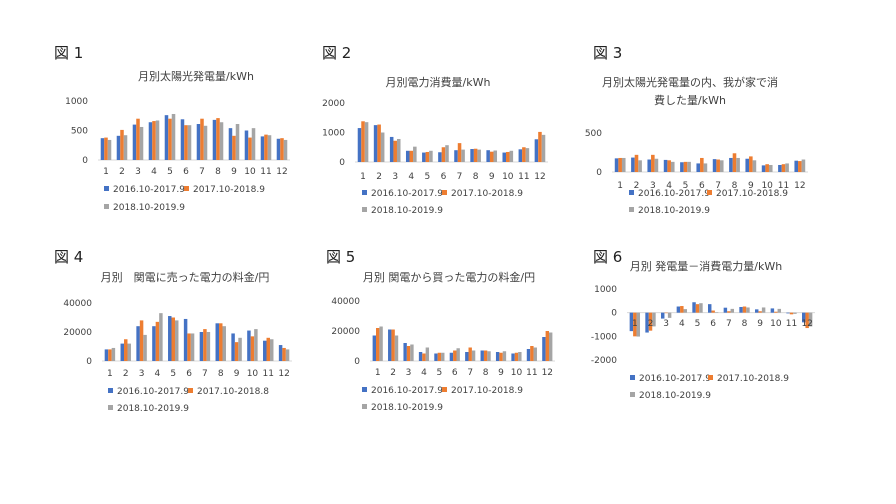 The height and width of the screenshot is (504, 896). Describe the element at coordinates (153, 409) in the screenshot. I see `legend-label: 2018.10-2019.9` at that location.